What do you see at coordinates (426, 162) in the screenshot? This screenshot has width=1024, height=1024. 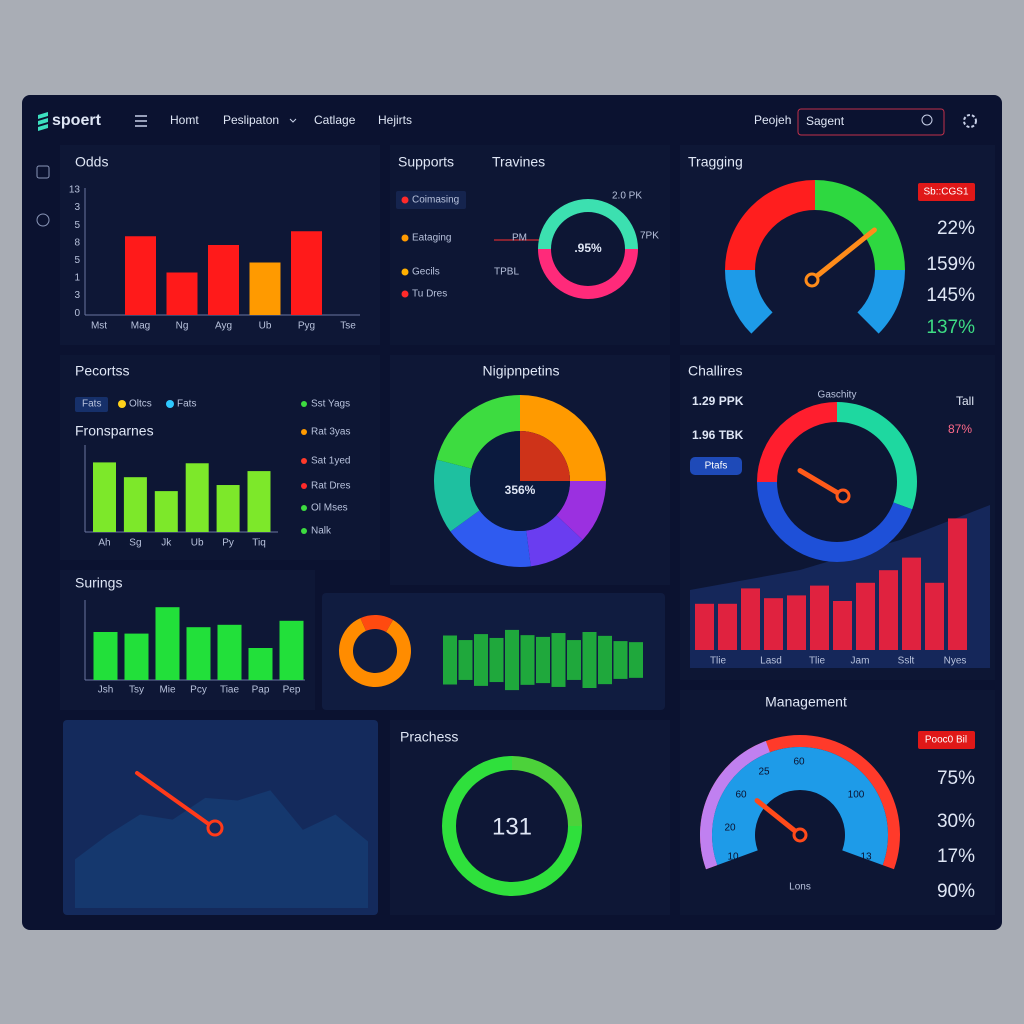 I see `panel-title: Supports` at bounding box center [426, 162].